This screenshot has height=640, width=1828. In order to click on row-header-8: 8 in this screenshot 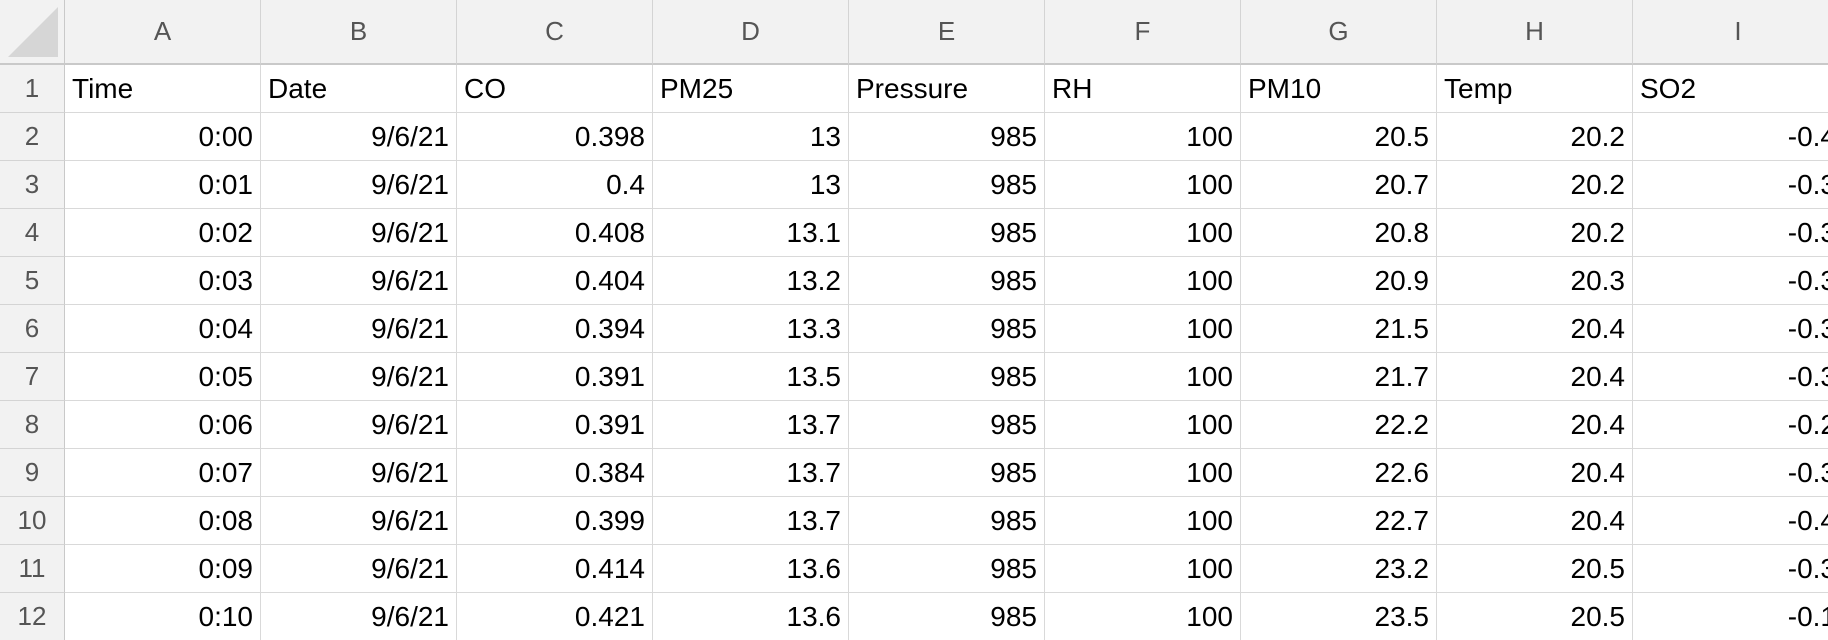, I will do `click(32, 425)`.